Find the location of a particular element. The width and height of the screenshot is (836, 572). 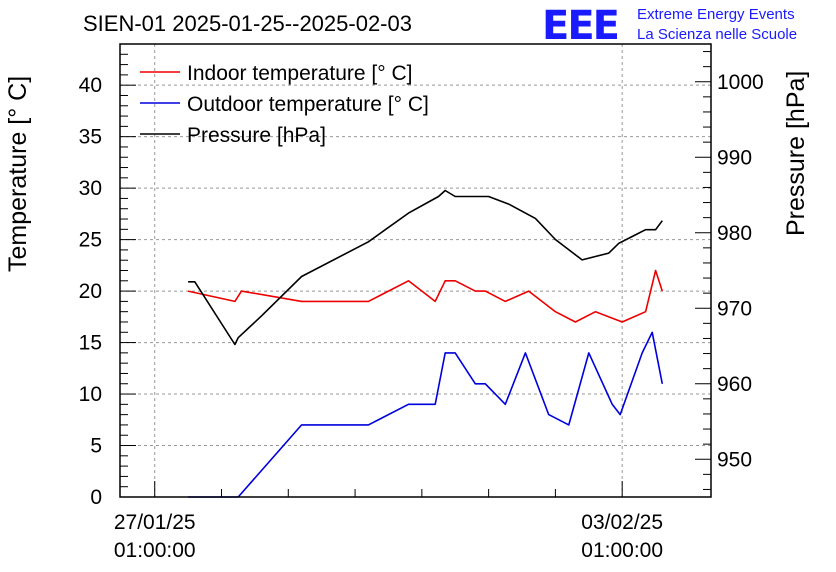

y-left-tick-label: 40 is located at coordinates (90, 85).